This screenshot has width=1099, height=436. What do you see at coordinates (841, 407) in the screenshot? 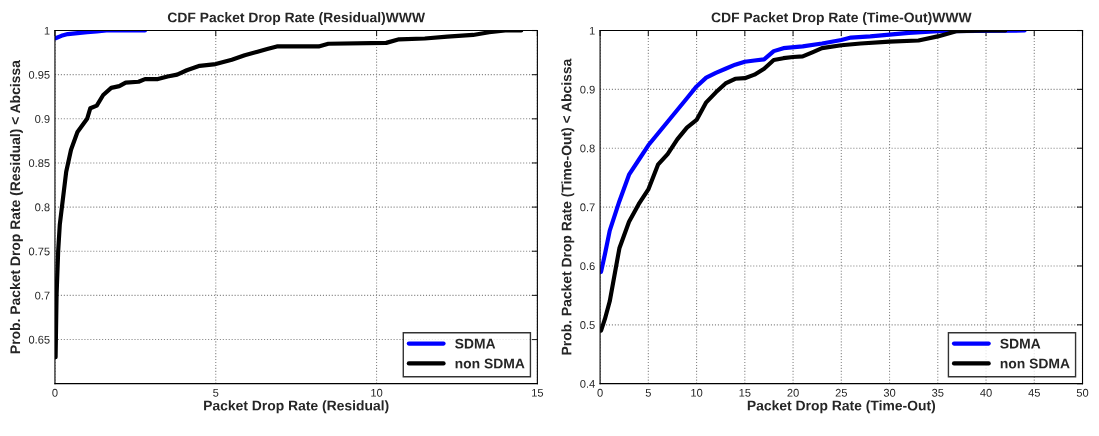
I see `x-axis-title: Packet Drop Rate (Time-Out)` at bounding box center [841, 407].